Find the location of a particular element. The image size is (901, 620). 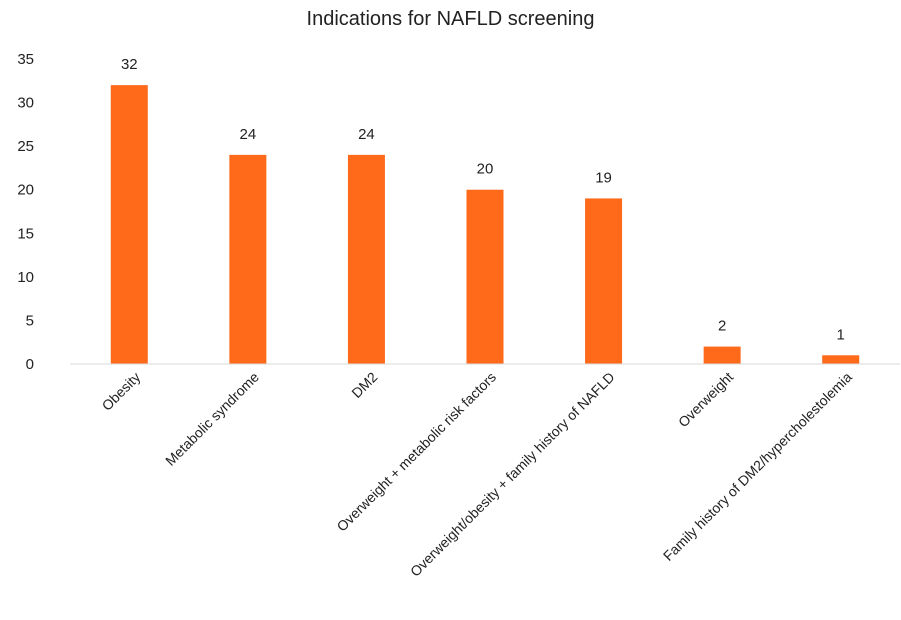

x-tick-label: Family history of DM2/hypercholestolemia is located at coordinates (757, 466).